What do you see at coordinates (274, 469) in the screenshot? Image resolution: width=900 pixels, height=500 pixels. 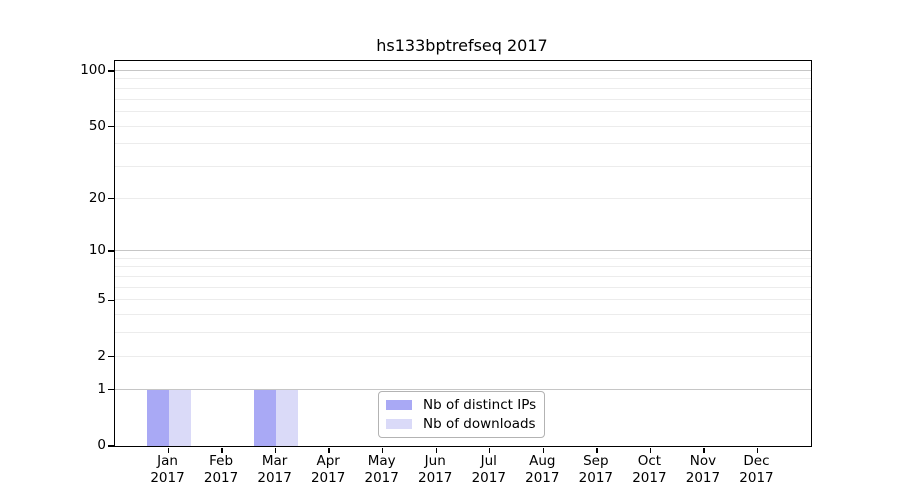 I see `x-tick-label: Mar 2017` at bounding box center [274, 469].